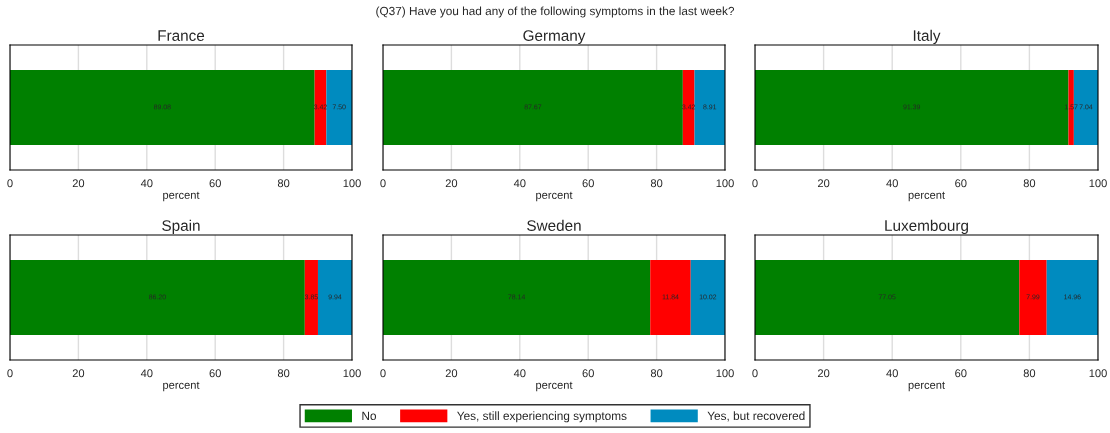  Describe the element at coordinates (756, 416) in the screenshot. I see `legend-label: Yes, but recovered` at that location.